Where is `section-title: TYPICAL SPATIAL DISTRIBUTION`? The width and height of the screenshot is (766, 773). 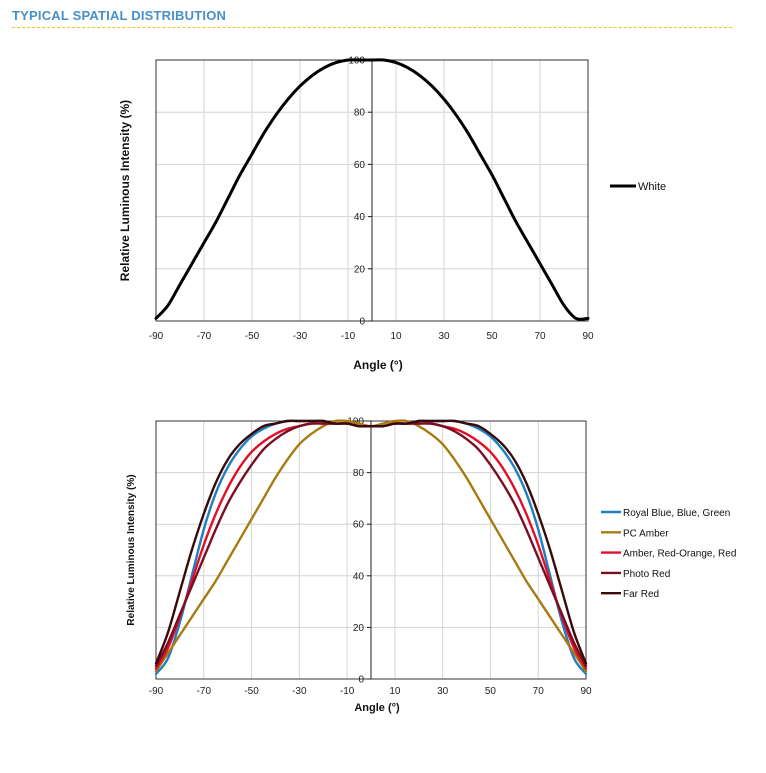
section-title: TYPICAL SPATIAL DISTRIBUTION is located at coordinates (119, 15).